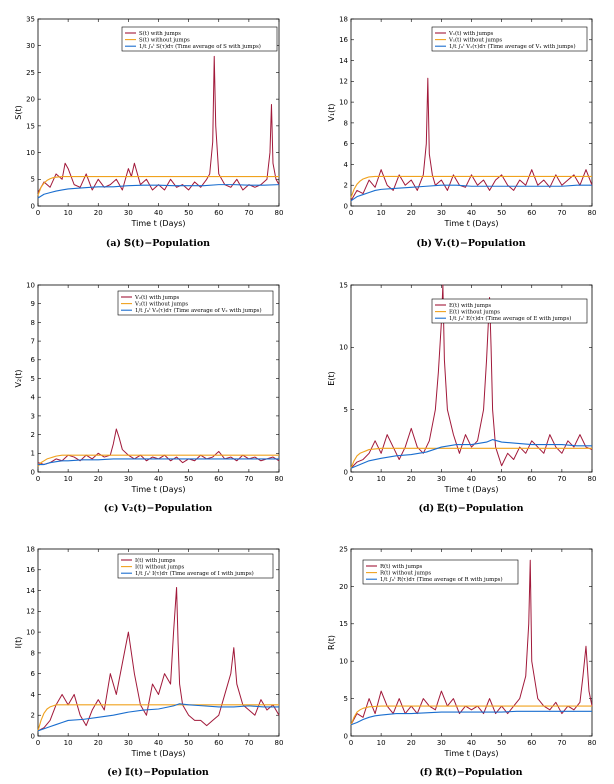  Describe the element at coordinates (426, 508) in the screenshot. I see `caption-label: (d)` at that location.